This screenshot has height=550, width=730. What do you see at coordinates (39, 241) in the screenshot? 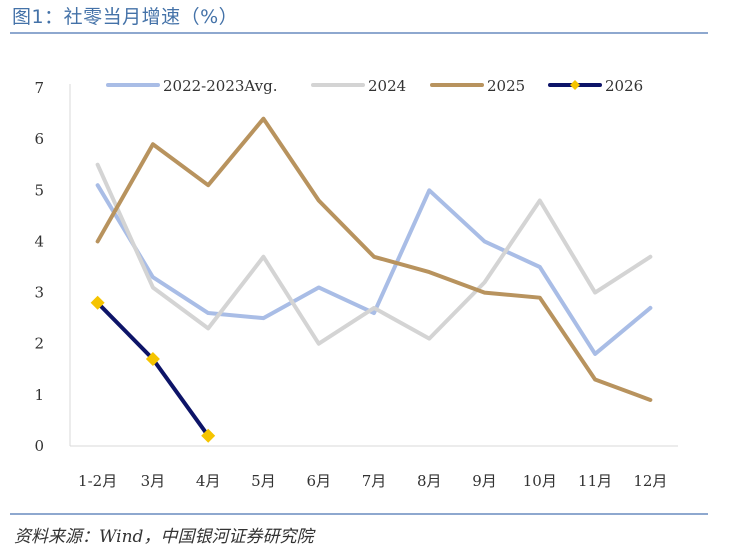
I see `y-tick-label: 4` at bounding box center [39, 241].